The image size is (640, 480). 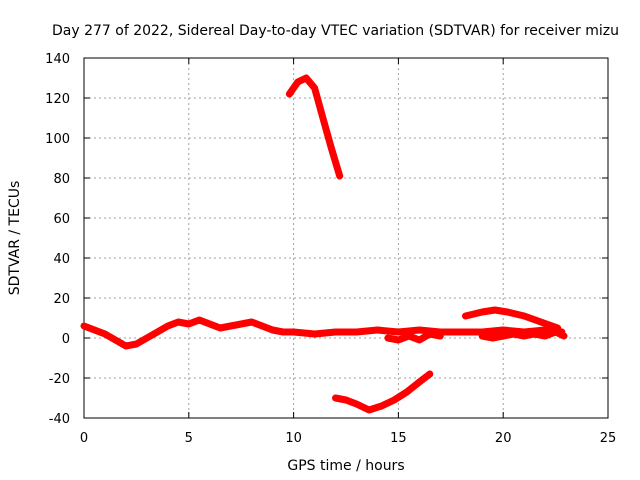 What do you see at coordinates (59, 379) in the screenshot?
I see `y-tick-label: -20` at bounding box center [59, 379].